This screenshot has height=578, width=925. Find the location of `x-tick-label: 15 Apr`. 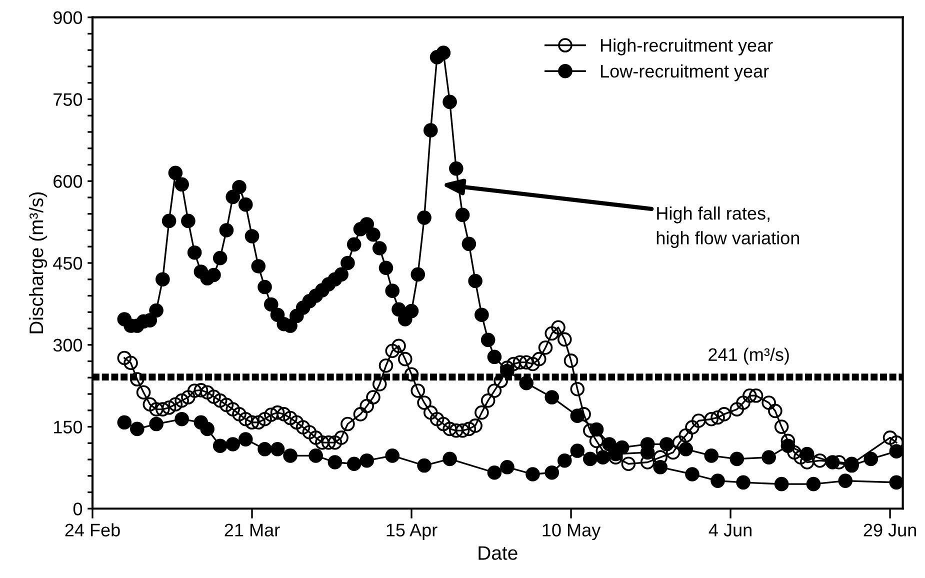

x-tick-label: 15 Apr is located at coordinates (412, 532).